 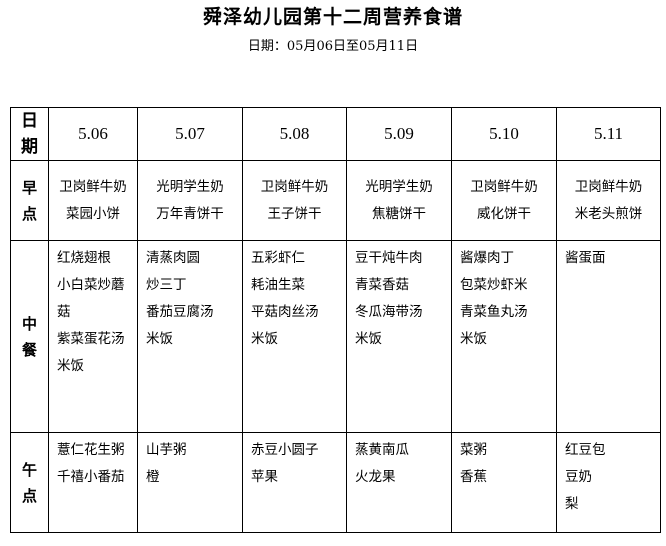 I want to click on snack-cell: 菜粥 香蕉, so click(x=504, y=482).